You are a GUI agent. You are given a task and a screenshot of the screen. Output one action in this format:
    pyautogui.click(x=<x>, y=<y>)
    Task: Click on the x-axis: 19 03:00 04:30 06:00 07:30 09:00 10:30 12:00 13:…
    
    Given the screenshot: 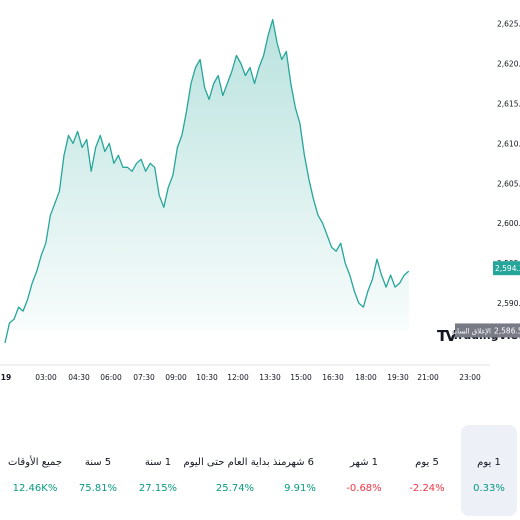 What is the action you would take?
    pyautogui.click(x=245, y=373)
    